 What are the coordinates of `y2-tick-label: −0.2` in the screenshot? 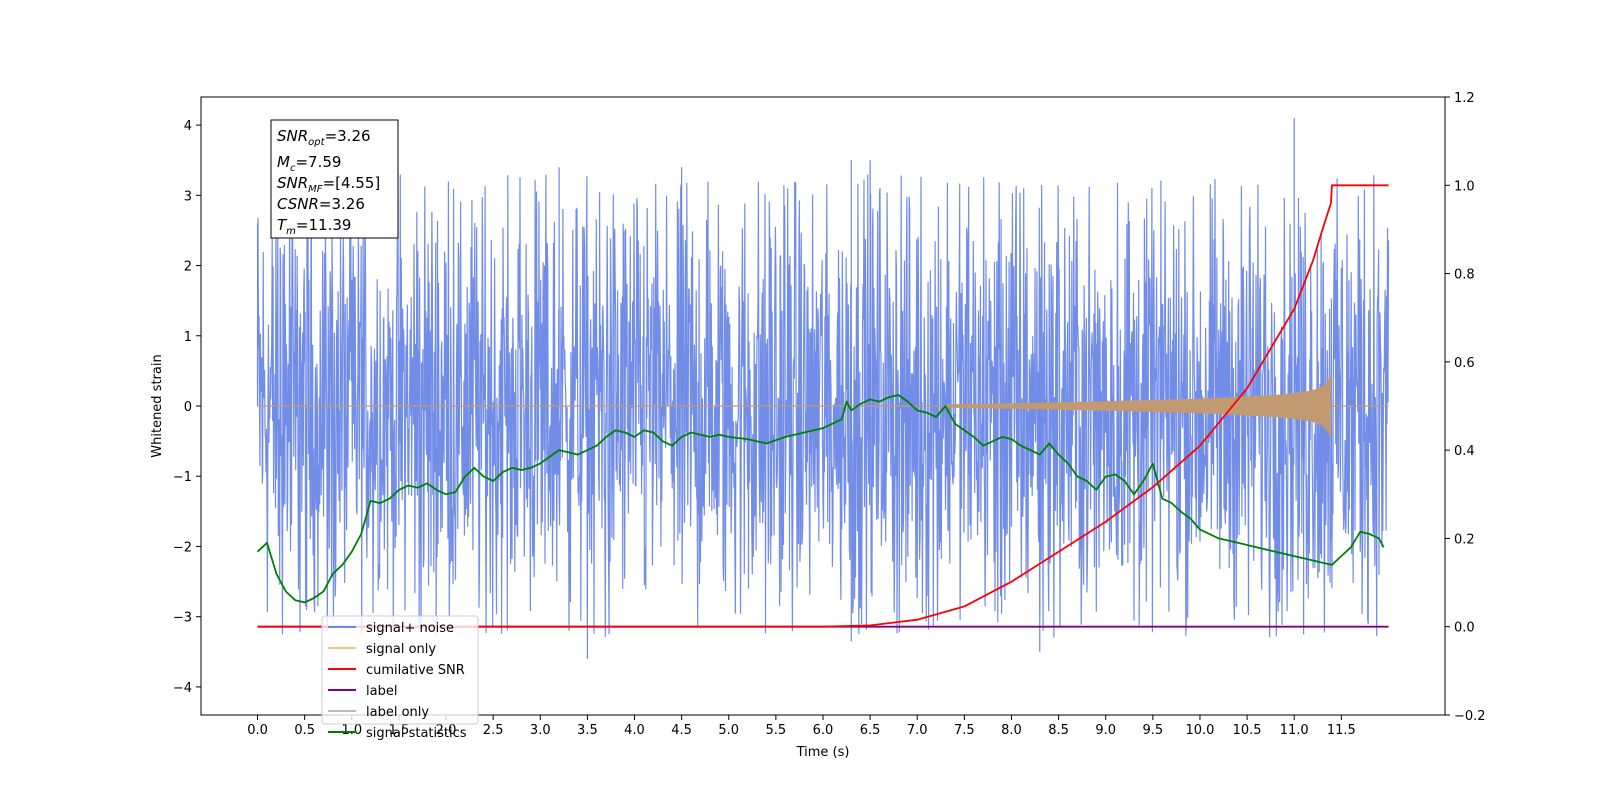 It's located at (1470, 716).